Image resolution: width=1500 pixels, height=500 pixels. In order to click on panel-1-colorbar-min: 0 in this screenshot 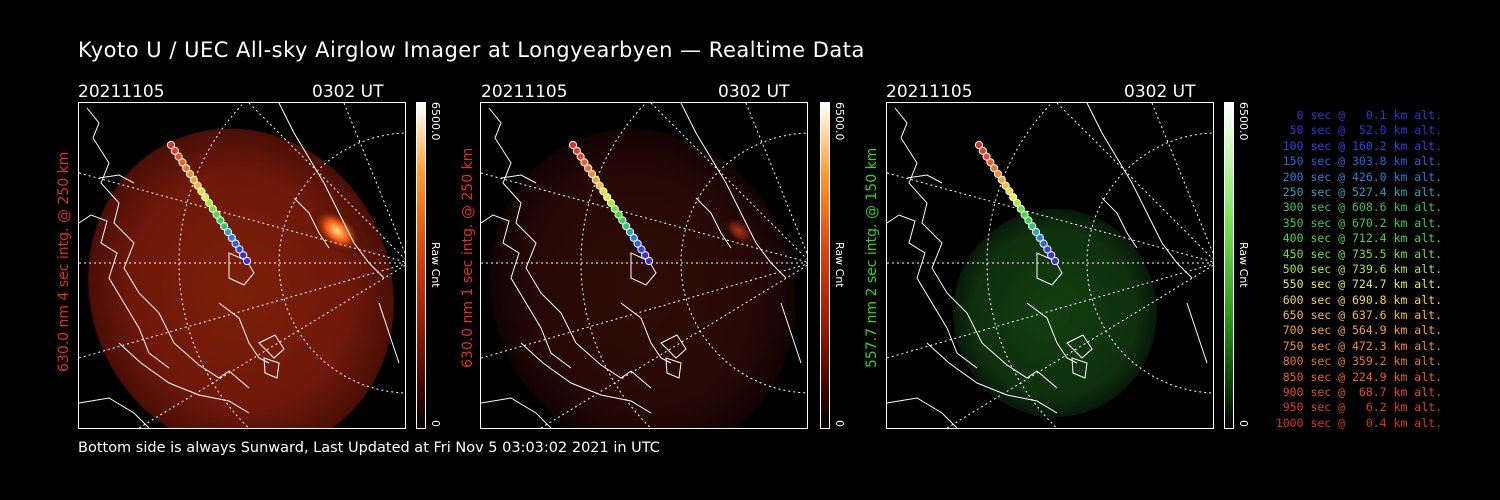, I will do `click(435, 423)`.